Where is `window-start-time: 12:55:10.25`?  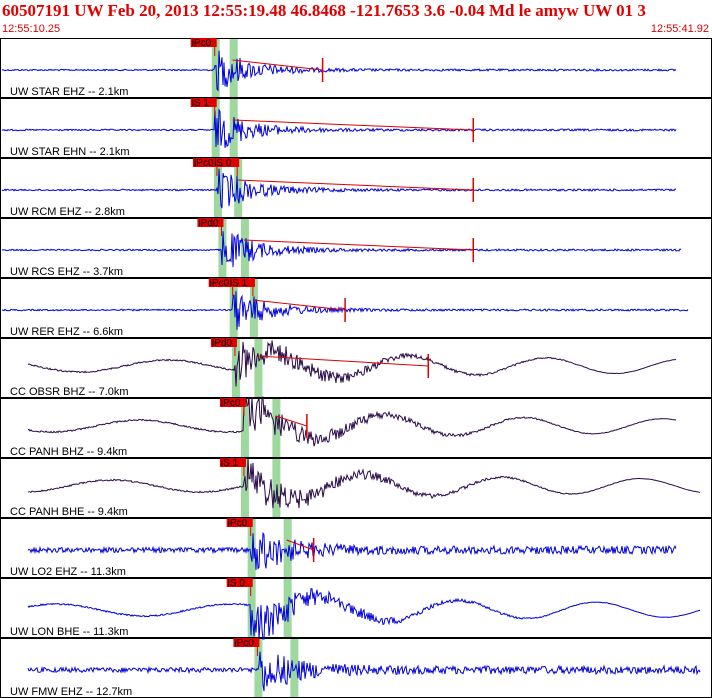
window-start-time: 12:55:10.25 is located at coordinates (31, 29).